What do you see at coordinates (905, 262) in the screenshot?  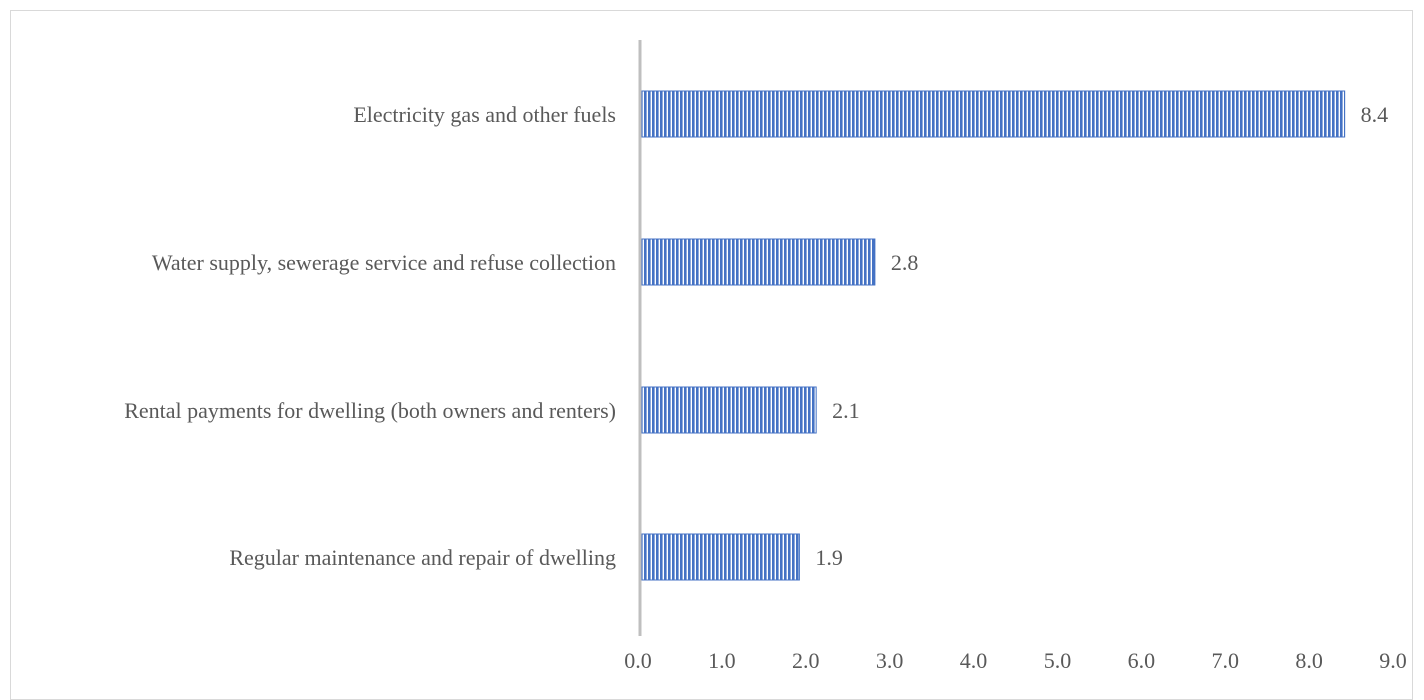 I see `data-label-2: 2.8` at bounding box center [905, 262].